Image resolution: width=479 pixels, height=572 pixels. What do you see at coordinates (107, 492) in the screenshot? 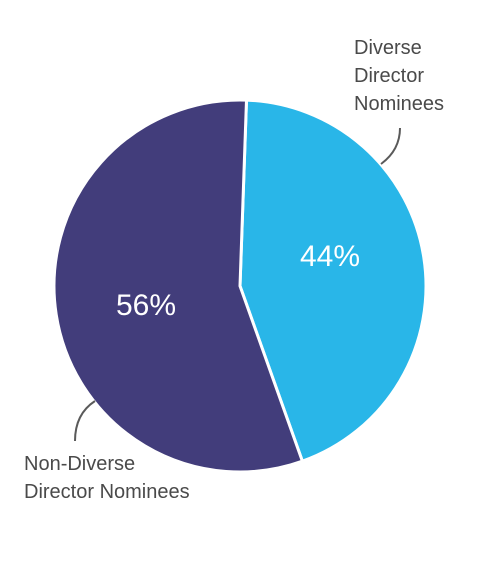
I see `callout-line: Director Nominees` at bounding box center [107, 492].